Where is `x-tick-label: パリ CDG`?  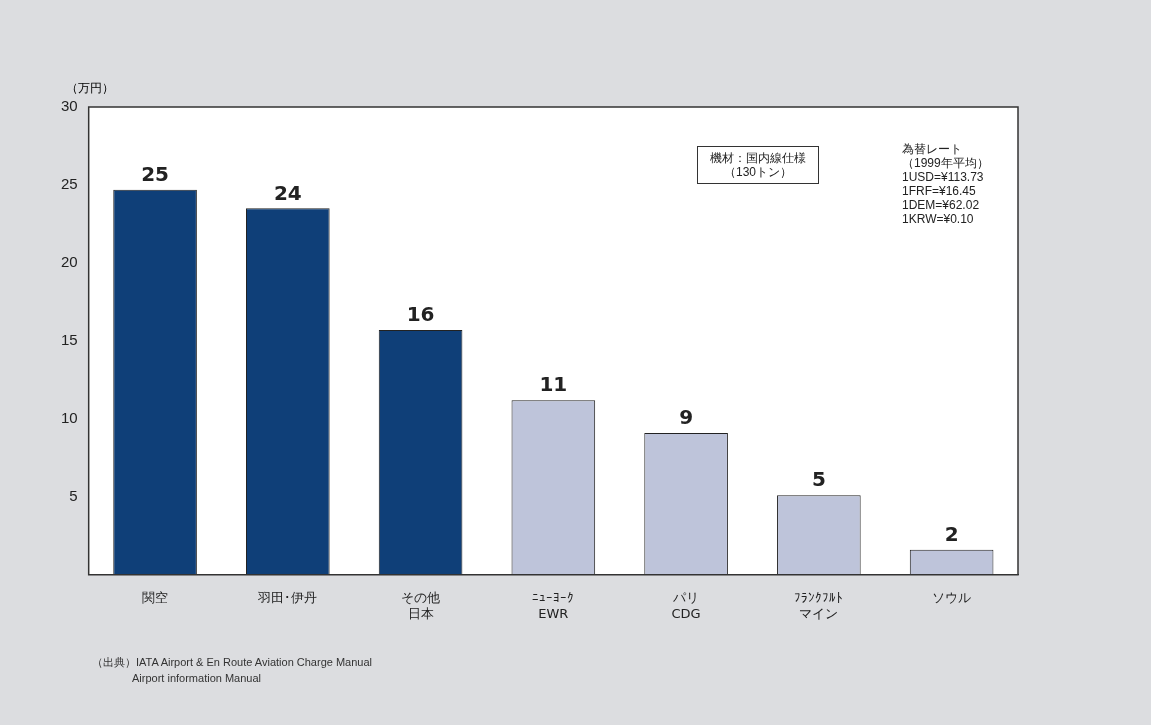 x-tick-label: パリ CDG is located at coordinates (686, 605).